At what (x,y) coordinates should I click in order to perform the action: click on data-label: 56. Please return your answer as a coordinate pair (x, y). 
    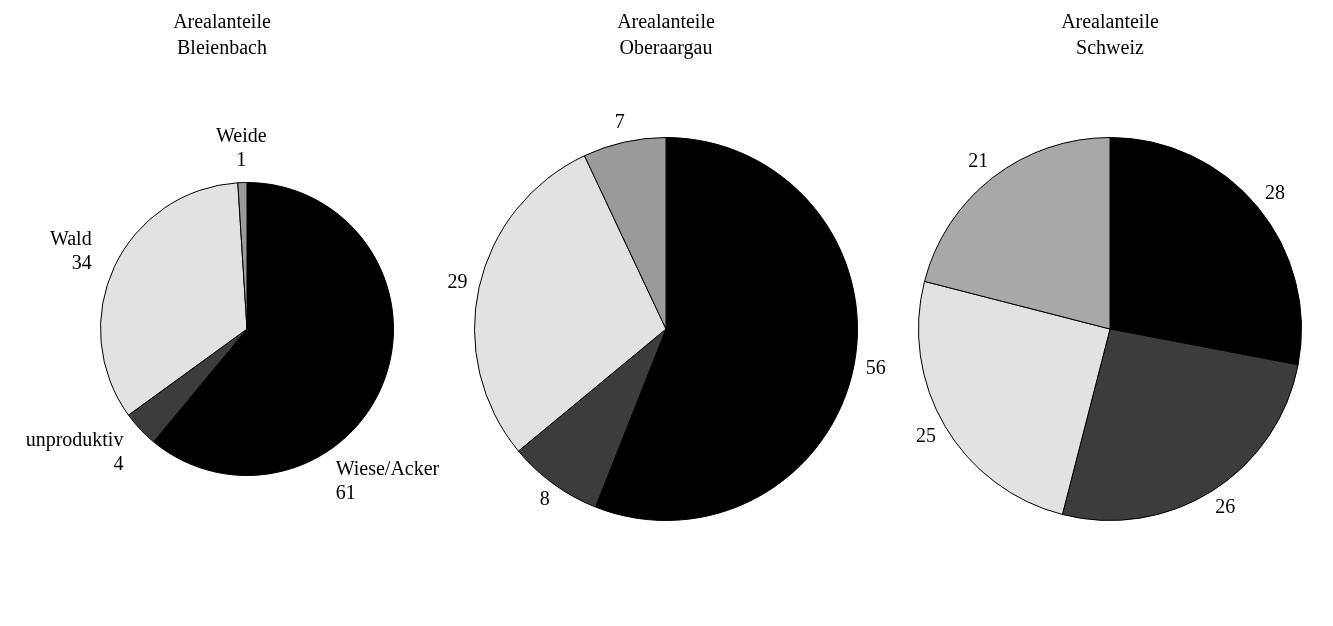
    Looking at the image, I should click on (875, 366).